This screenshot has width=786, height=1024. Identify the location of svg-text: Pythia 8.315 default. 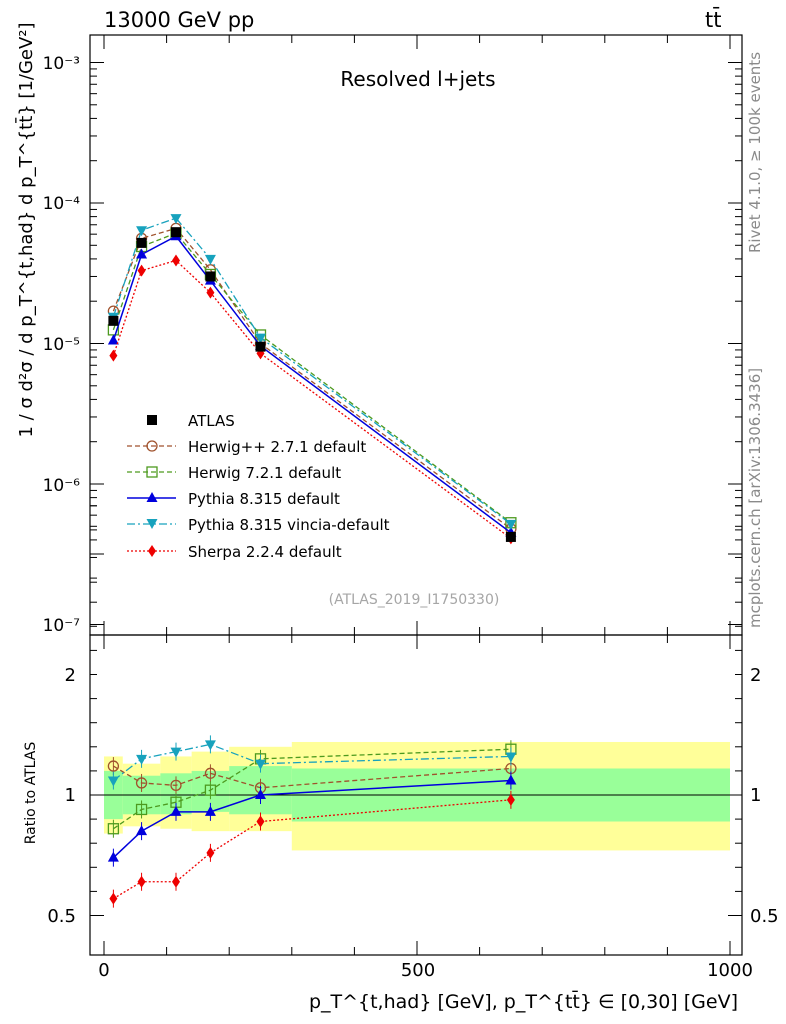
(264, 499).